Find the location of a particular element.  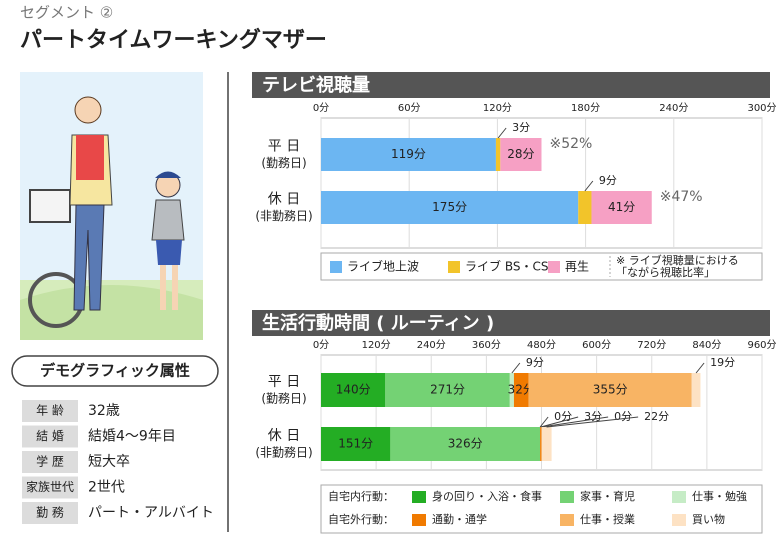

legend-label: 仕事・勉強 is located at coordinates (719, 496).